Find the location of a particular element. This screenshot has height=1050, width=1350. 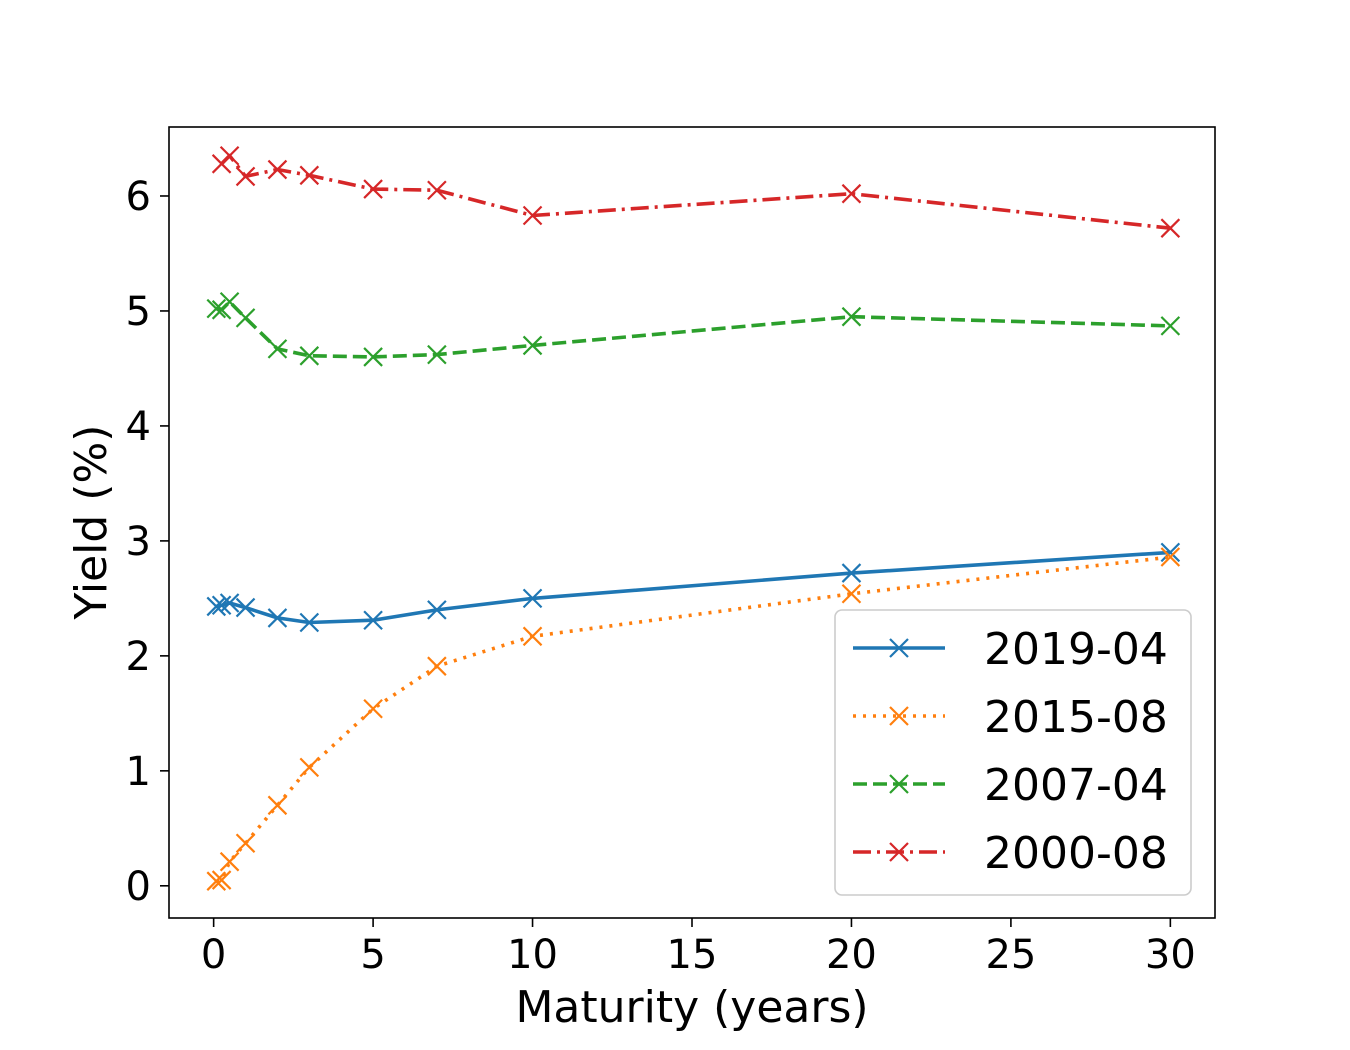

y-tick-label: 6 is located at coordinates (138, 197).